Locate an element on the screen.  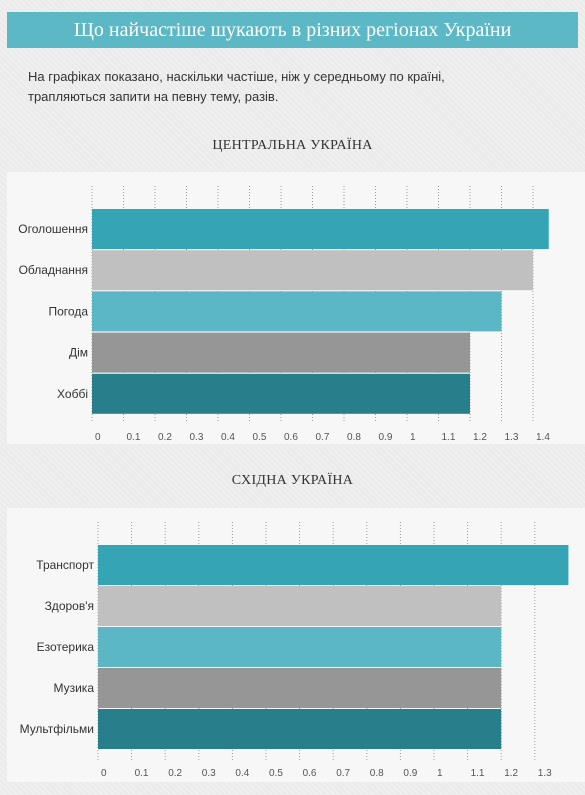
category-label: Оголошення is located at coordinates (53, 229).